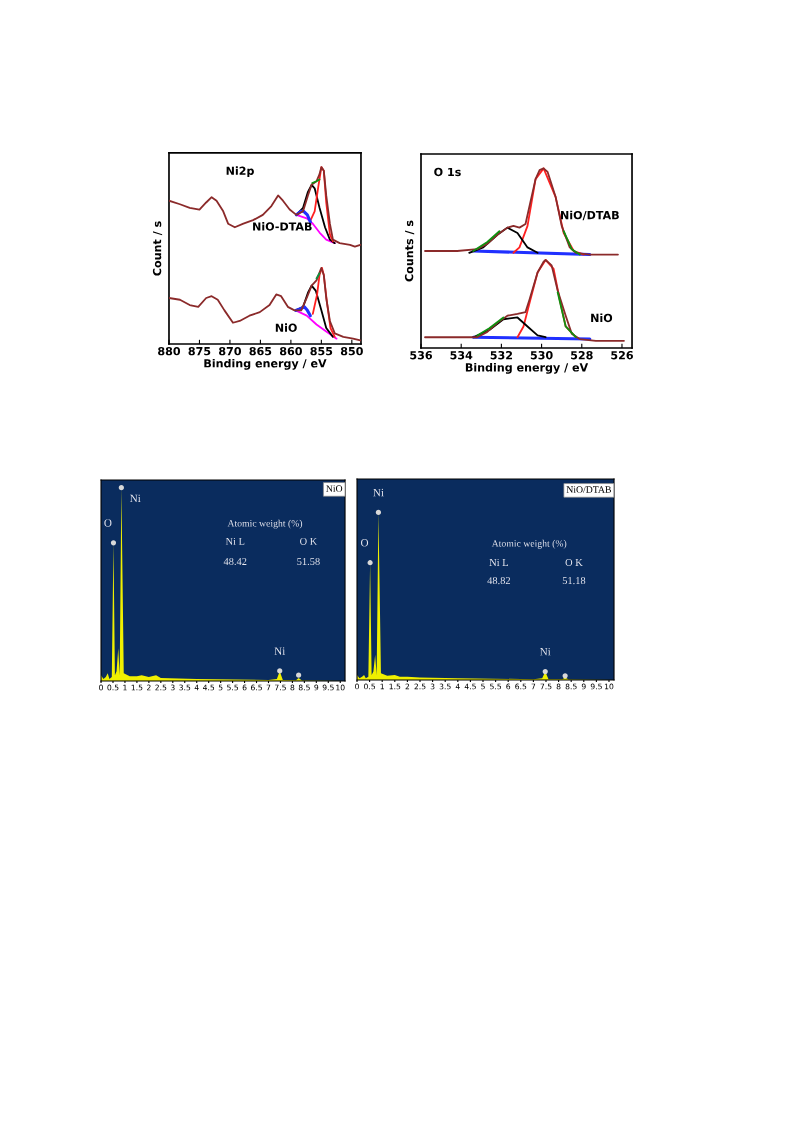 This screenshot has width=793, height=1123. Describe the element at coordinates (235, 561) in the screenshot. I see `annotation: 48.42` at that location.